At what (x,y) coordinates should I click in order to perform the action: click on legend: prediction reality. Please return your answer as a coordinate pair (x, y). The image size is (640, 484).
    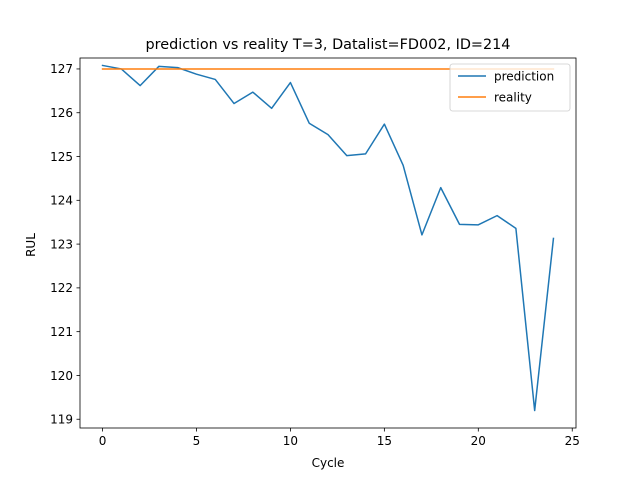
    Looking at the image, I should click on (510, 87).